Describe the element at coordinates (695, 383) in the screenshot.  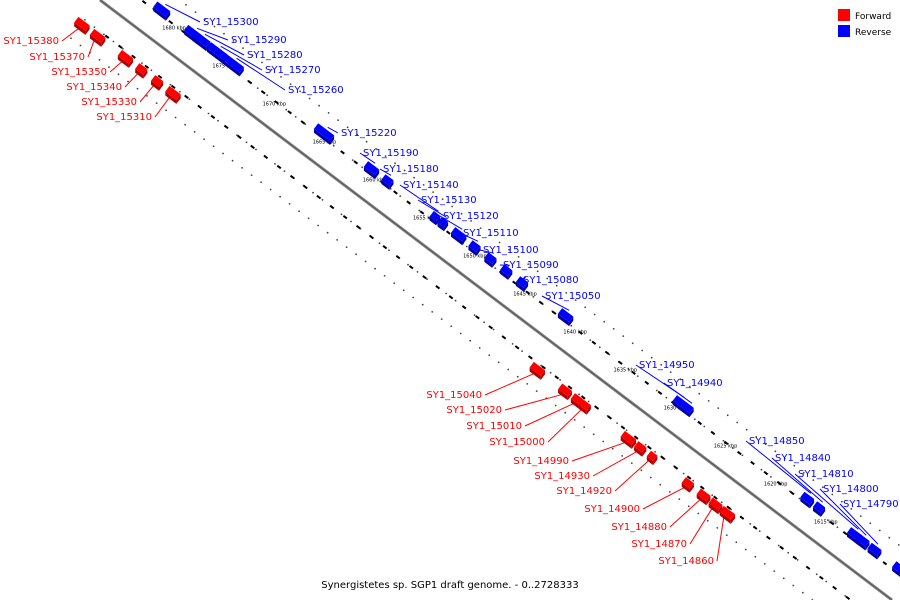
I see `gene-label: SY1_14940` at that location.